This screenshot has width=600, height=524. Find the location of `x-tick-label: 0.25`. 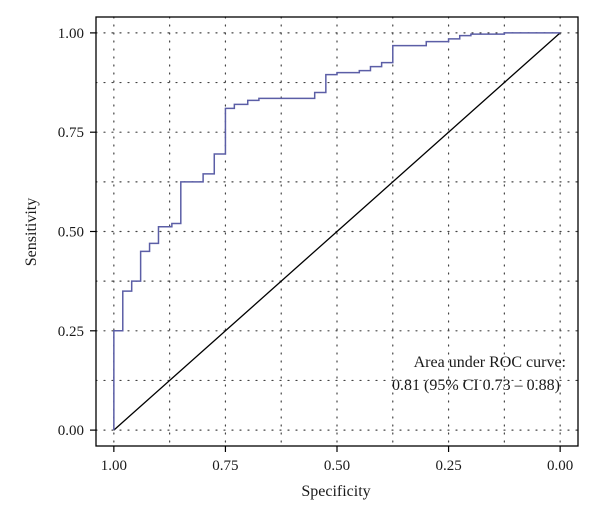

x-tick-label: 0.25 is located at coordinates (448, 466).